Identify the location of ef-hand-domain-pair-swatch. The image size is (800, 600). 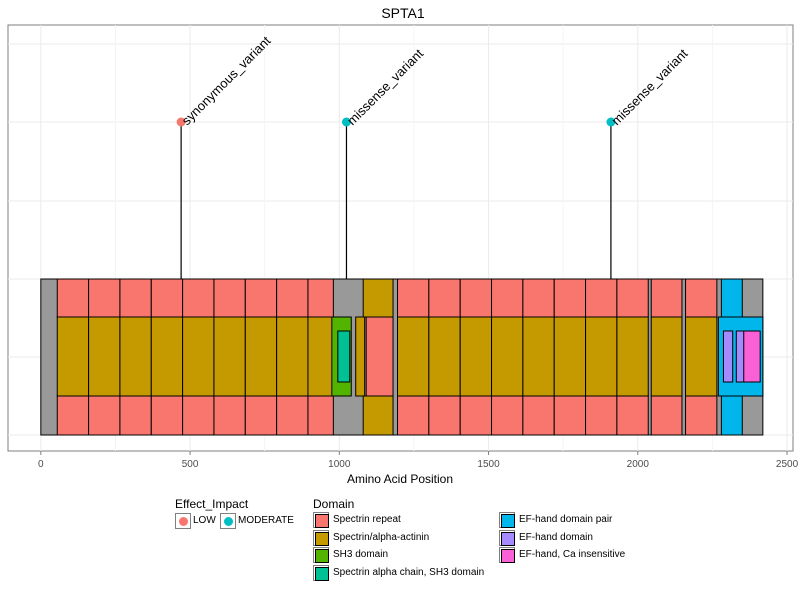
(508, 521).